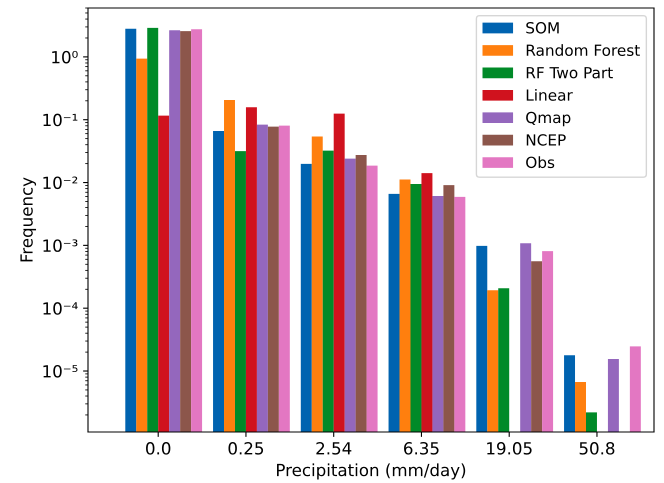 This screenshot has width=664, height=483. Describe the element at coordinates (583, 50) in the screenshot. I see `legend-label: Random Forest` at that location.